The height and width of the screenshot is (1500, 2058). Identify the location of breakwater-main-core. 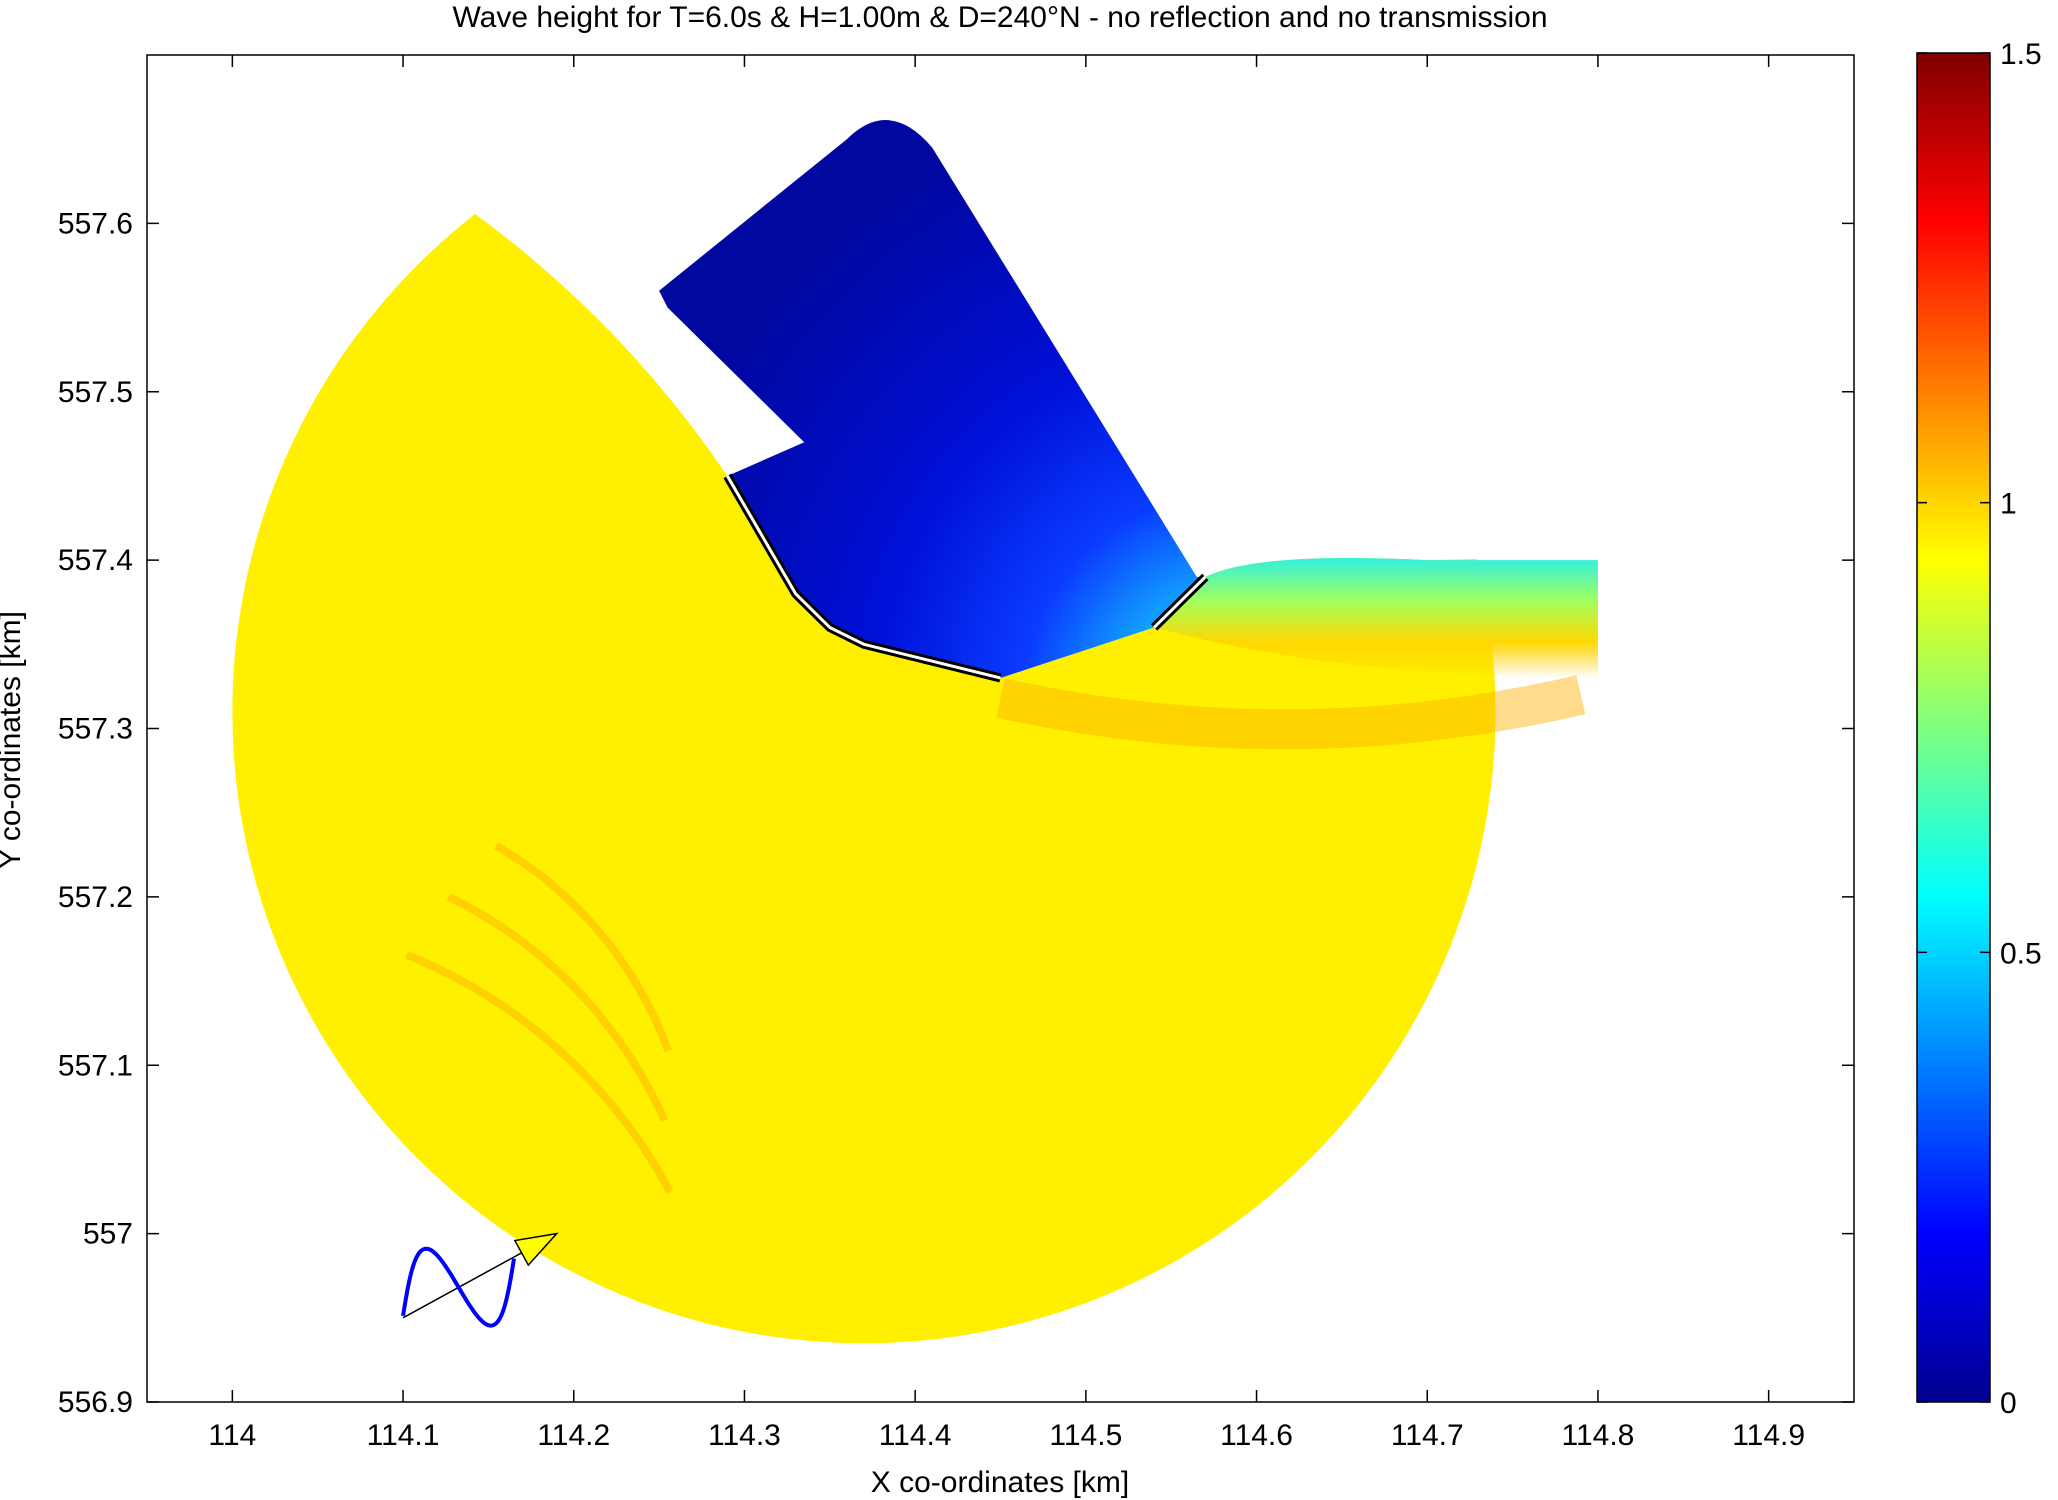
(863, 577).